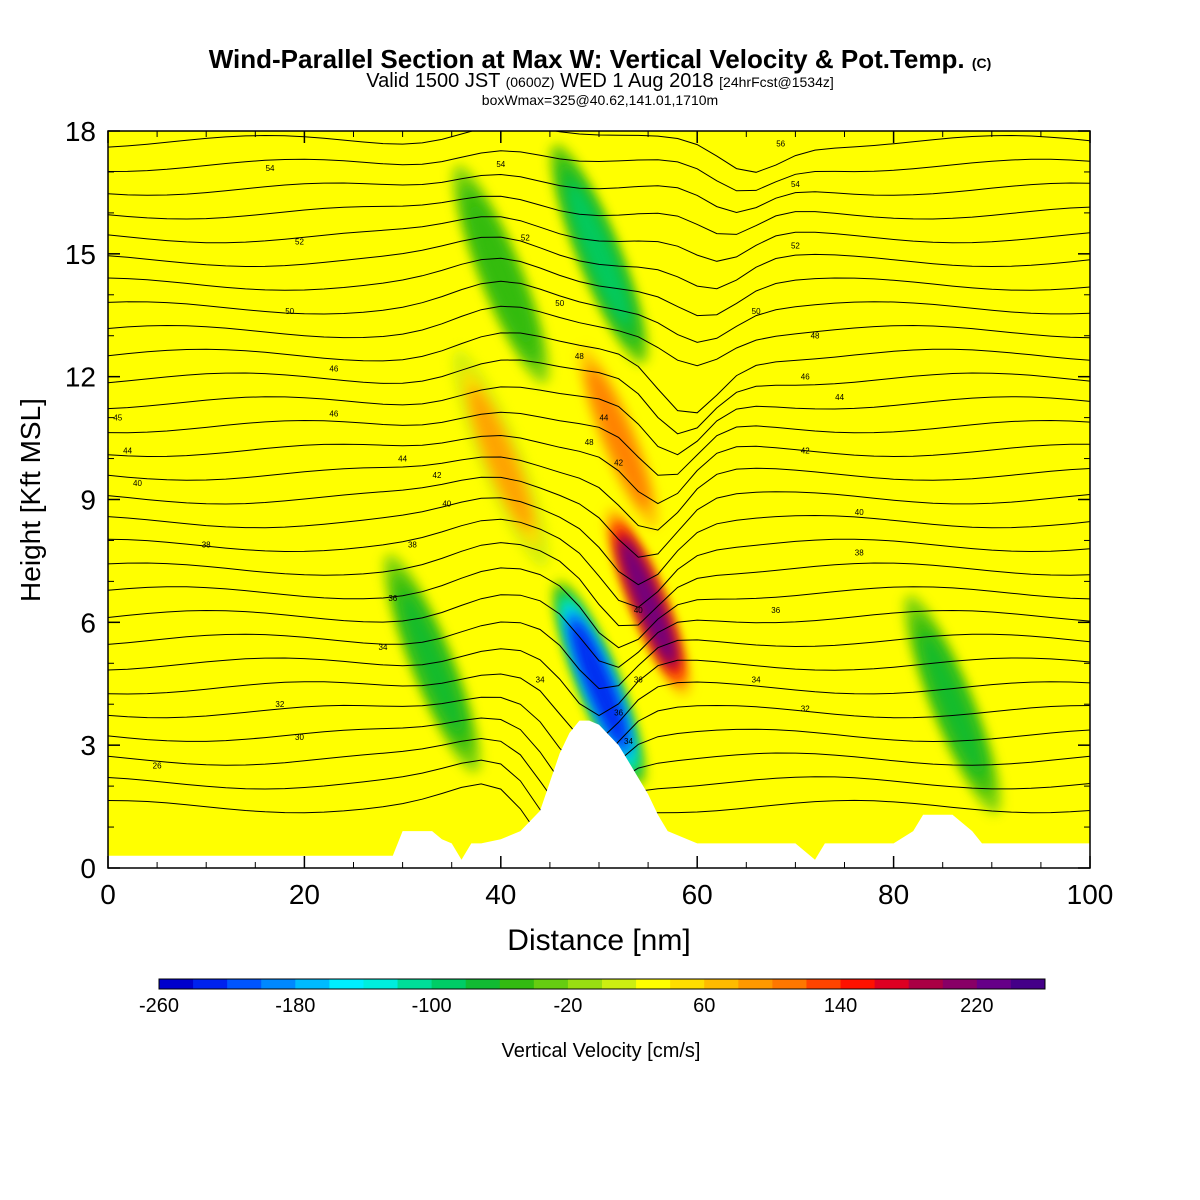 The width and height of the screenshot is (1200, 1200). What do you see at coordinates (433, 81) in the screenshot?
I see `valid-prefix: Valid 1500 JST` at bounding box center [433, 81].